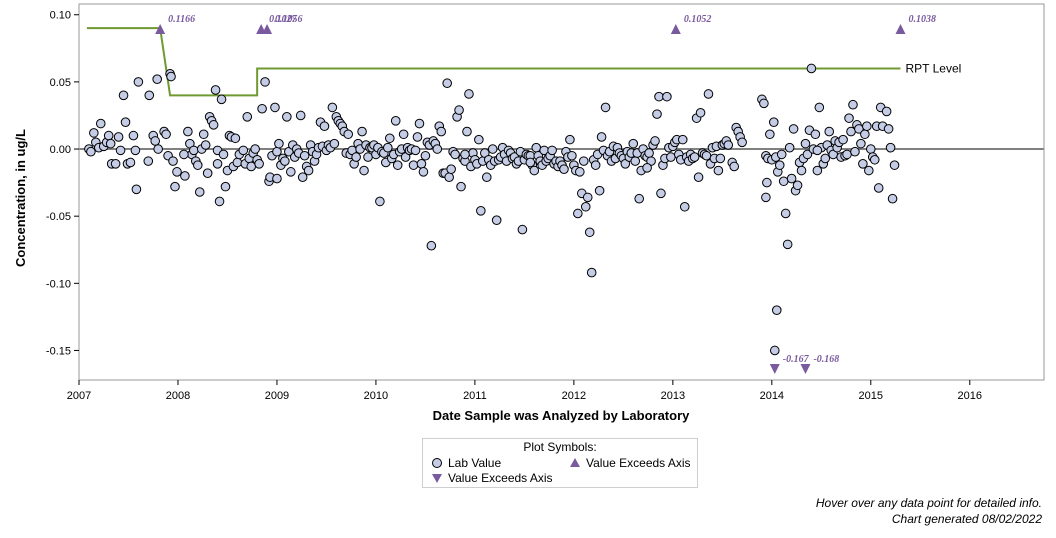  What do you see at coordinates (475, 396) in the screenshot?
I see `x-tick-label: 2011` at bounding box center [475, 396].